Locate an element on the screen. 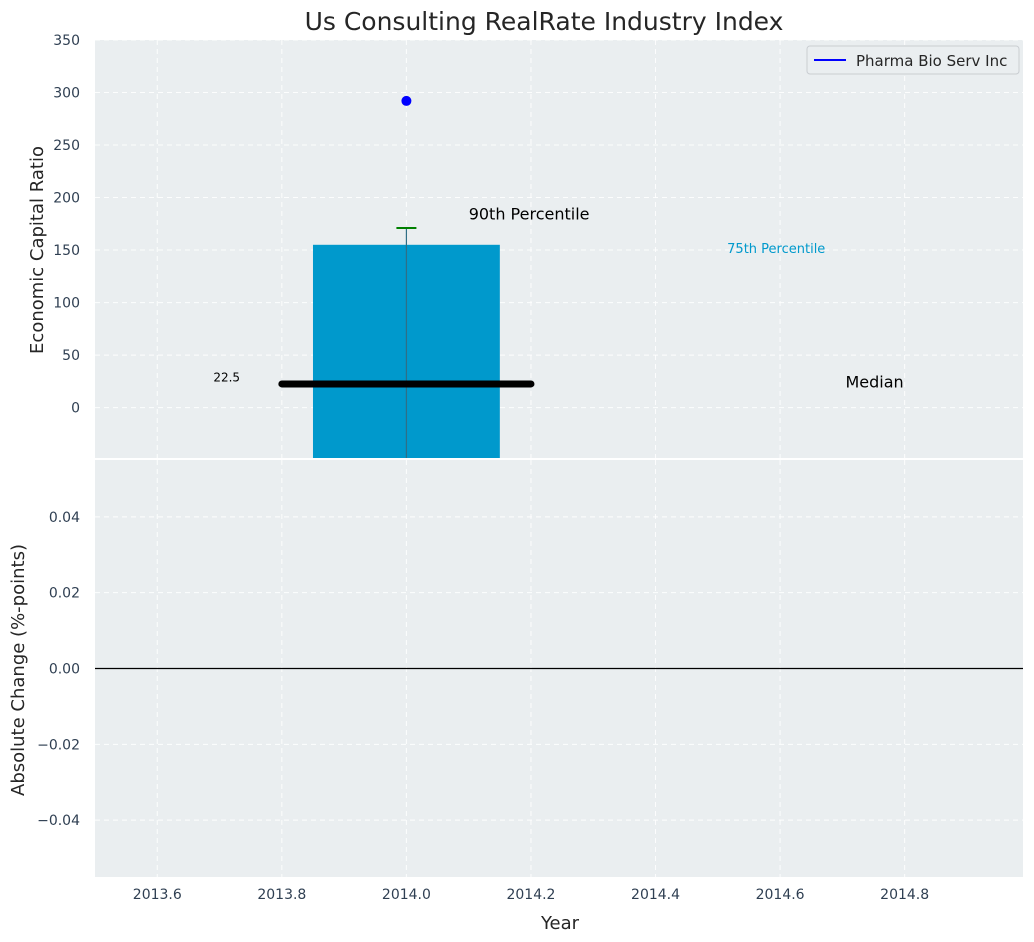 This screenshot has width=1034, height=942. legend-frame is located at coordinates (913, 60).